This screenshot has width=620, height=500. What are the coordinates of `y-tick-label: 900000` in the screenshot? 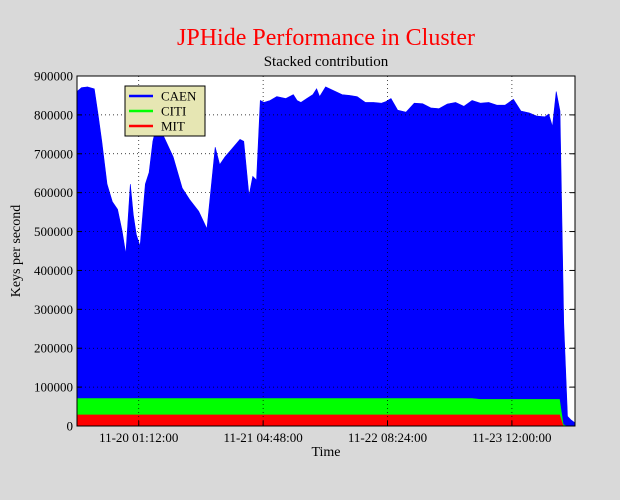 It's located at (53, 76).